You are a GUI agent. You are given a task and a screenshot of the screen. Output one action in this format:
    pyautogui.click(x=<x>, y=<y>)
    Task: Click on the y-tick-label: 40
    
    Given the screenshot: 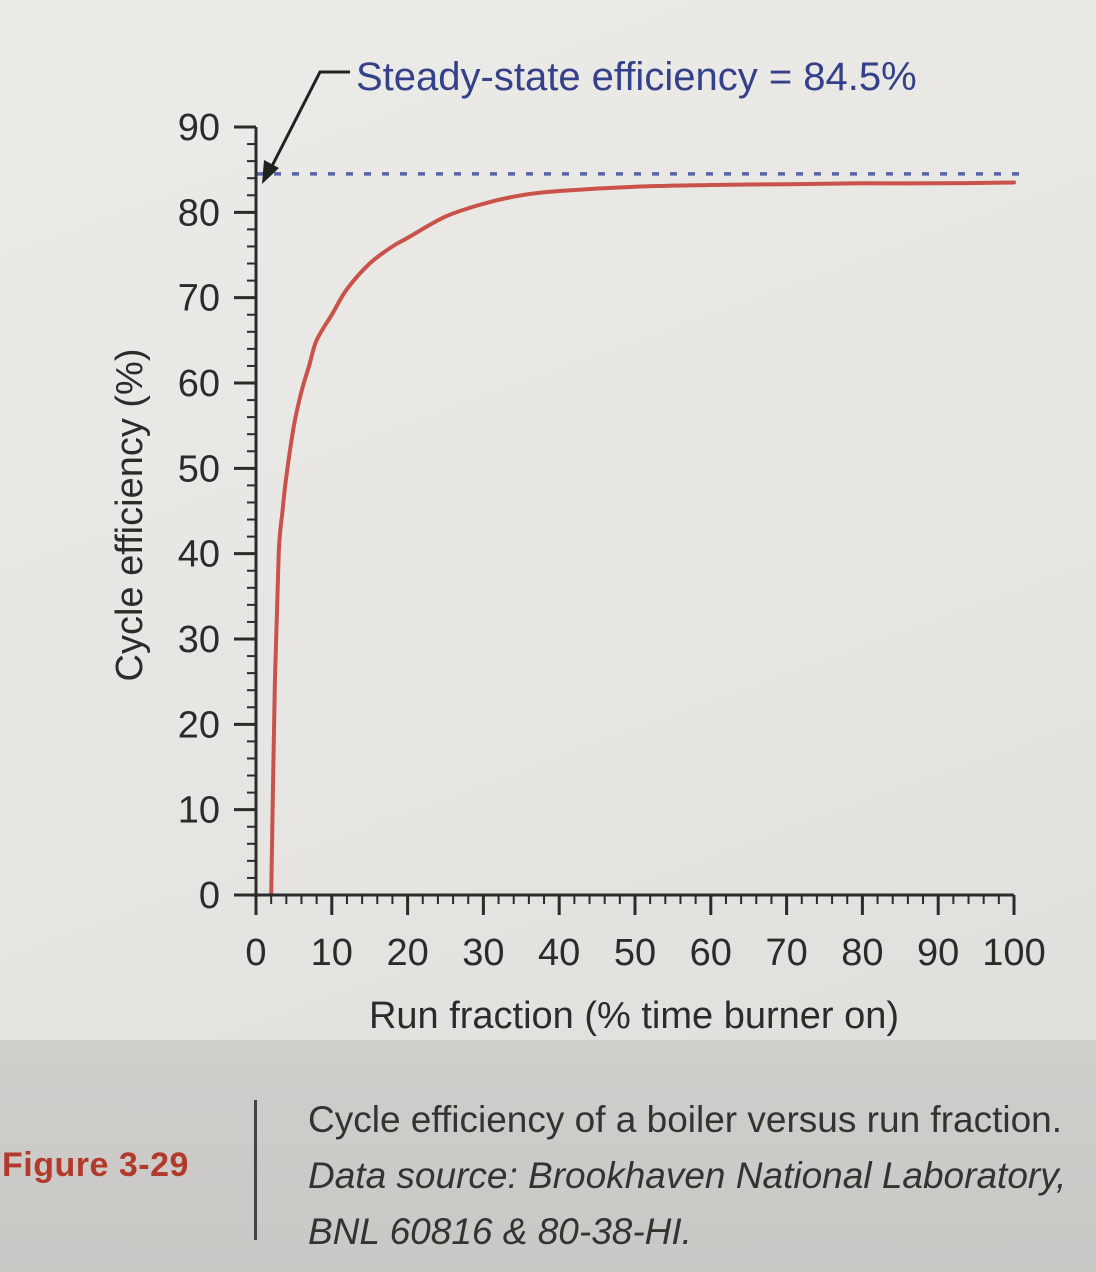 What is the action you would take?
    pyautogui.click(x=199, y=555)
    